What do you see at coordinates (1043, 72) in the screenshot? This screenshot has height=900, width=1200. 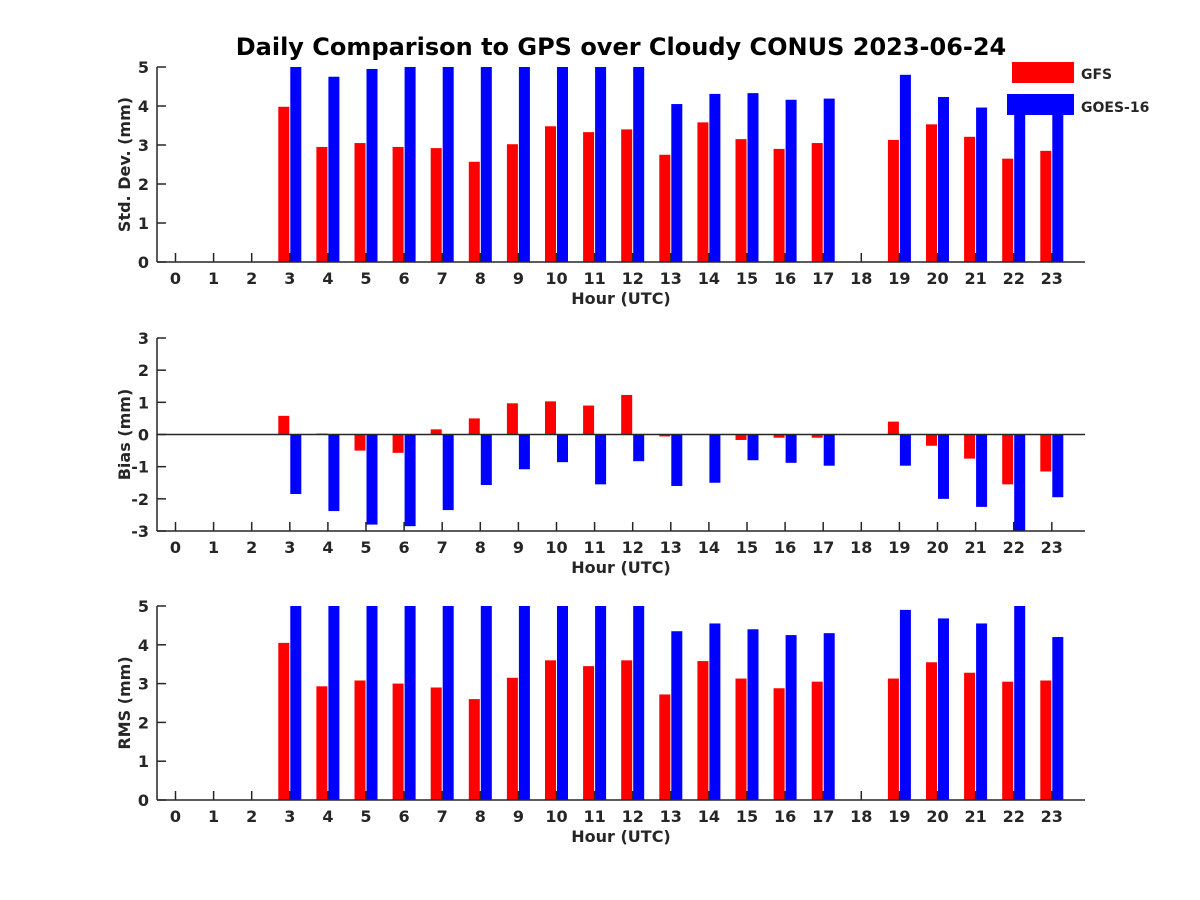 I see `legend-swatch-gfs` at bounding box center [1043, 72].